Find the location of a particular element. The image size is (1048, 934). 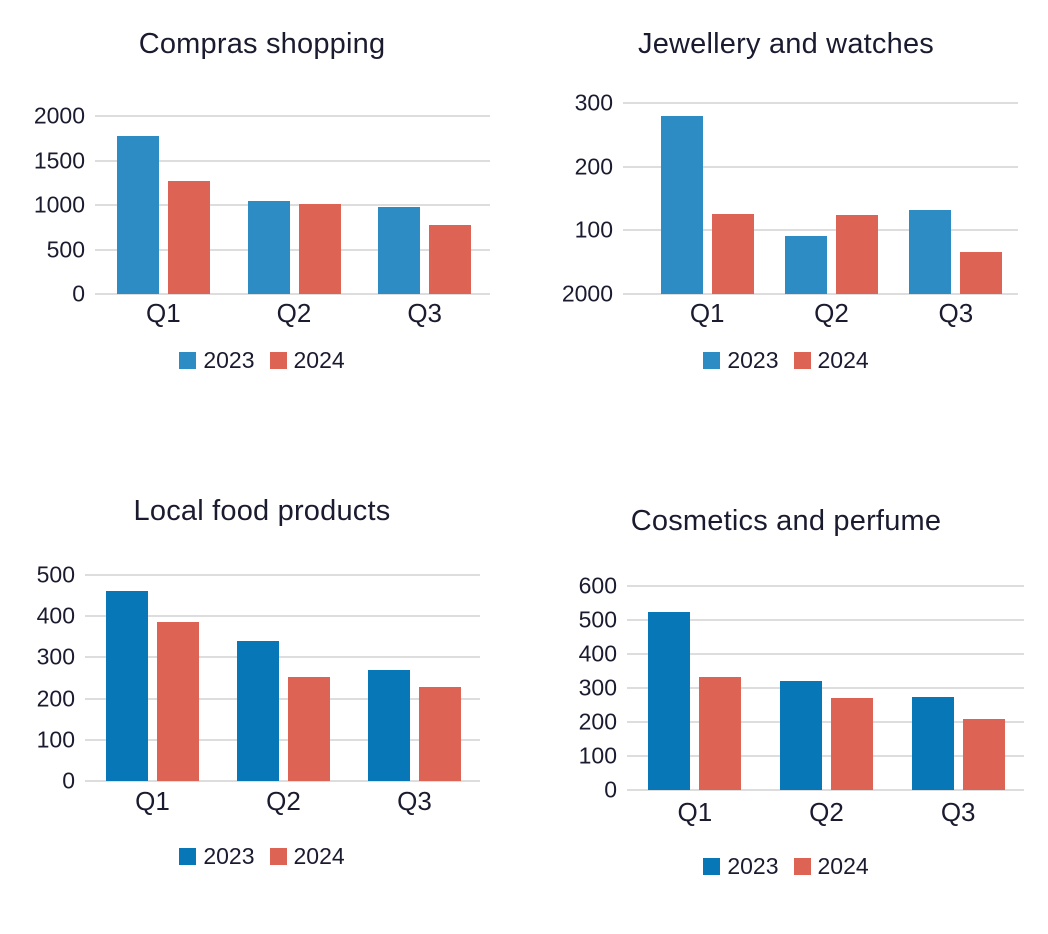

y-tick-label: 2000 is located at coordinates (59, 115).